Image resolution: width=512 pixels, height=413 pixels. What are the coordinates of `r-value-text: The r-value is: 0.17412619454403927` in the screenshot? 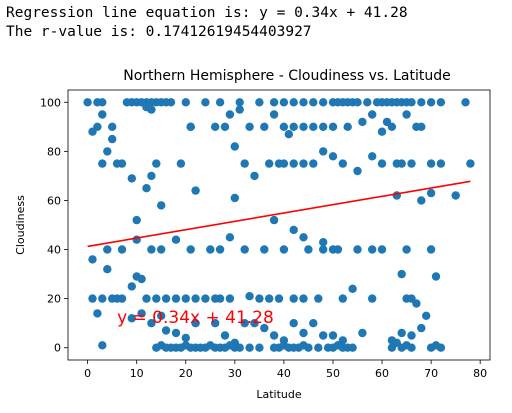 It's located at (159, 32).